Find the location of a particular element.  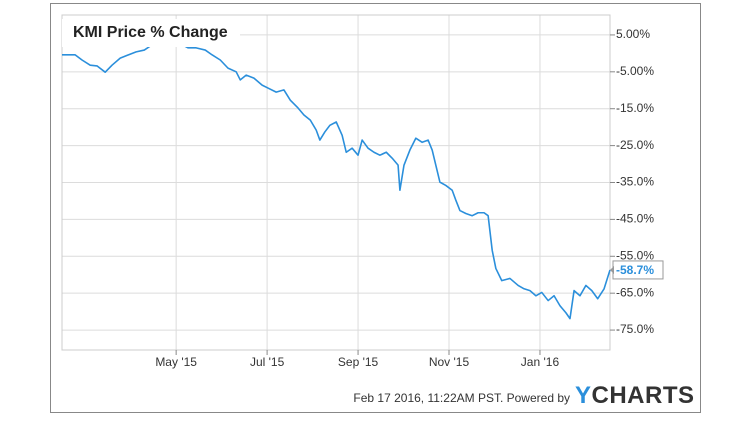

x-tick-label: Nov '15 is located at coordinates (449, 362).